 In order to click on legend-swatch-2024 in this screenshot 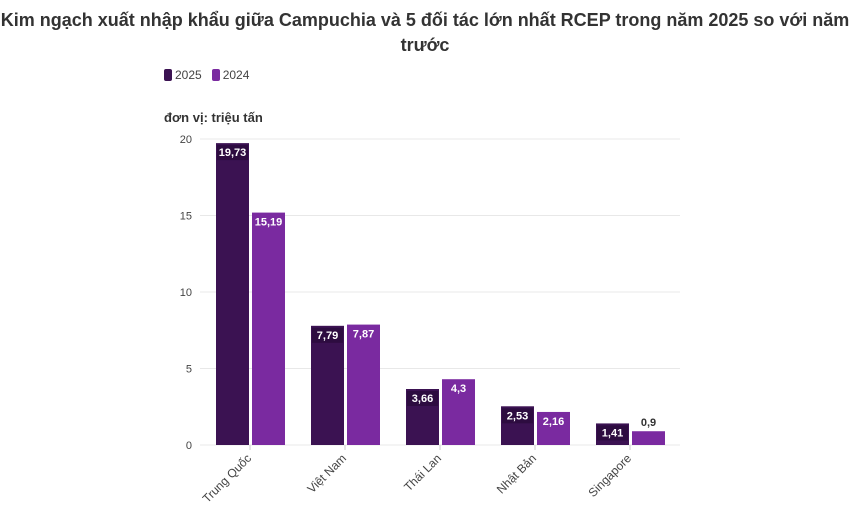, I will do `click(215, 75)`.